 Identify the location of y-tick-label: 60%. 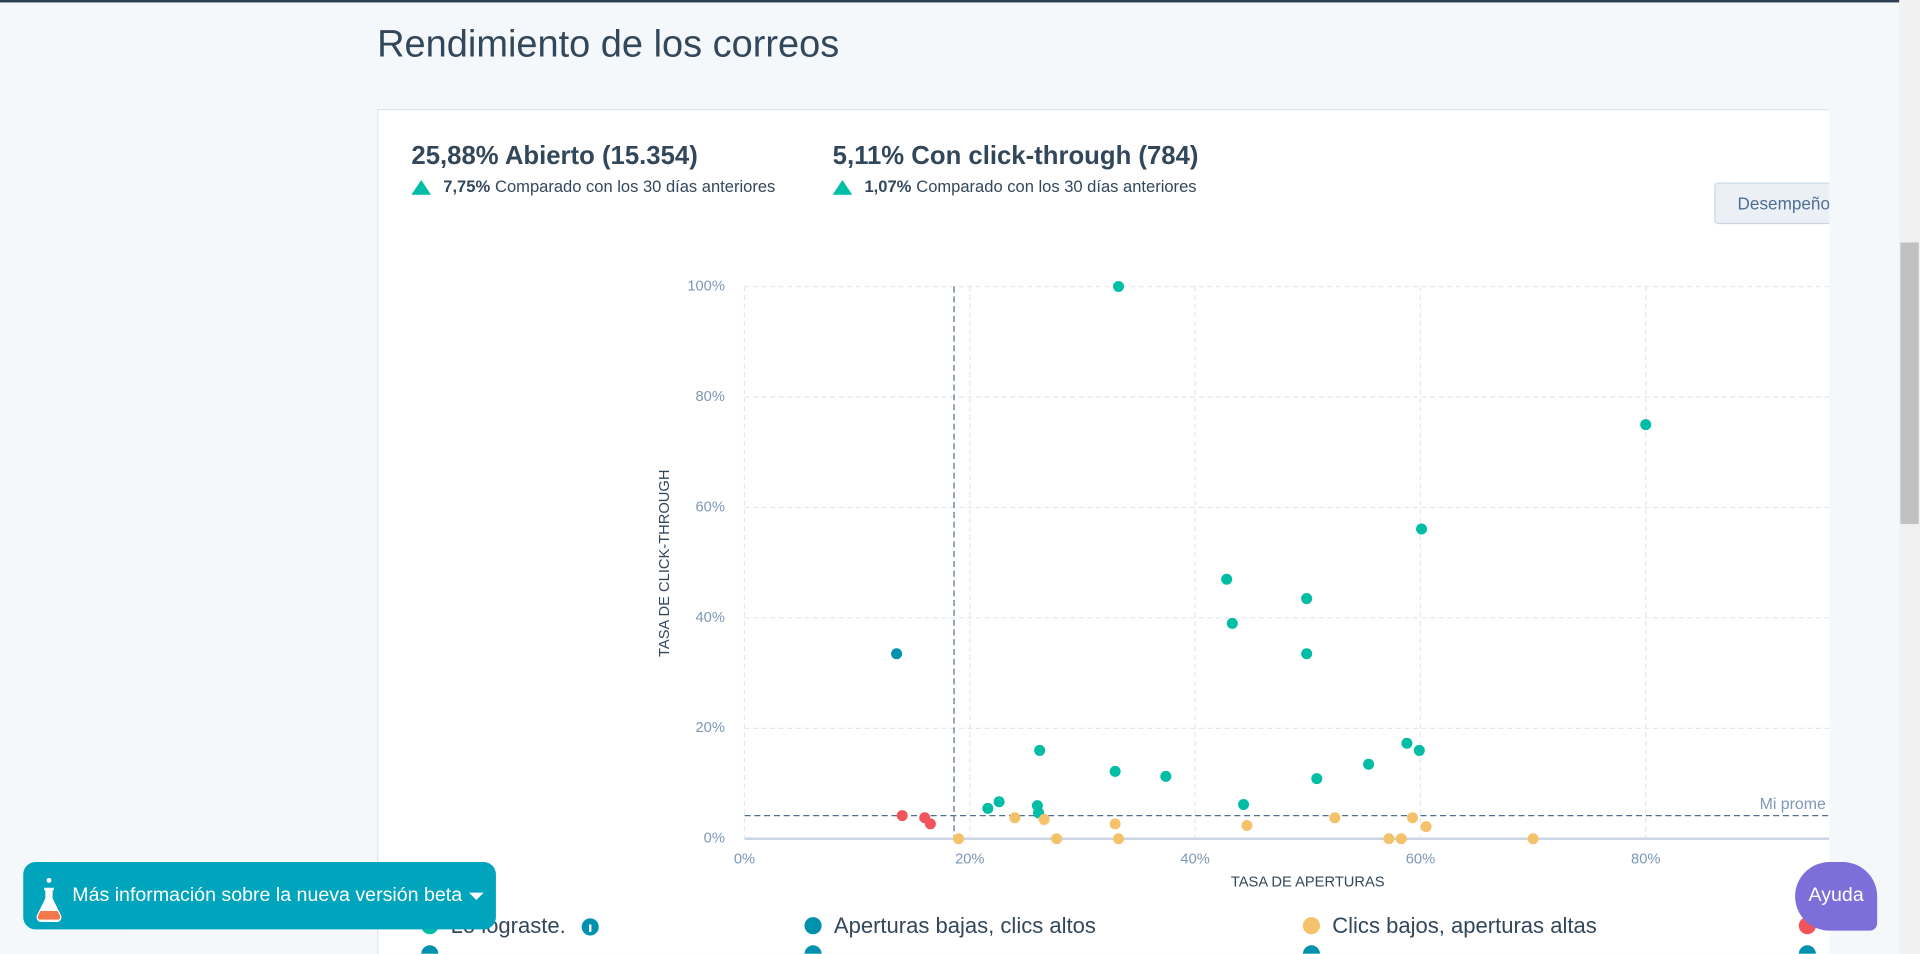
(709, 507).